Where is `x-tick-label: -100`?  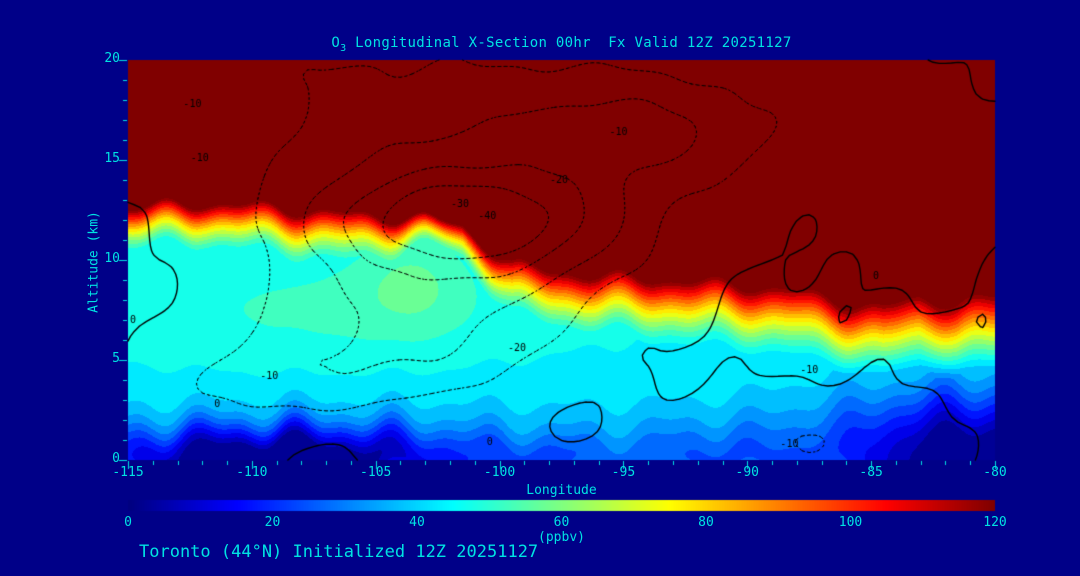 x-tick-label: -100 is located at coordinates (499, 472).